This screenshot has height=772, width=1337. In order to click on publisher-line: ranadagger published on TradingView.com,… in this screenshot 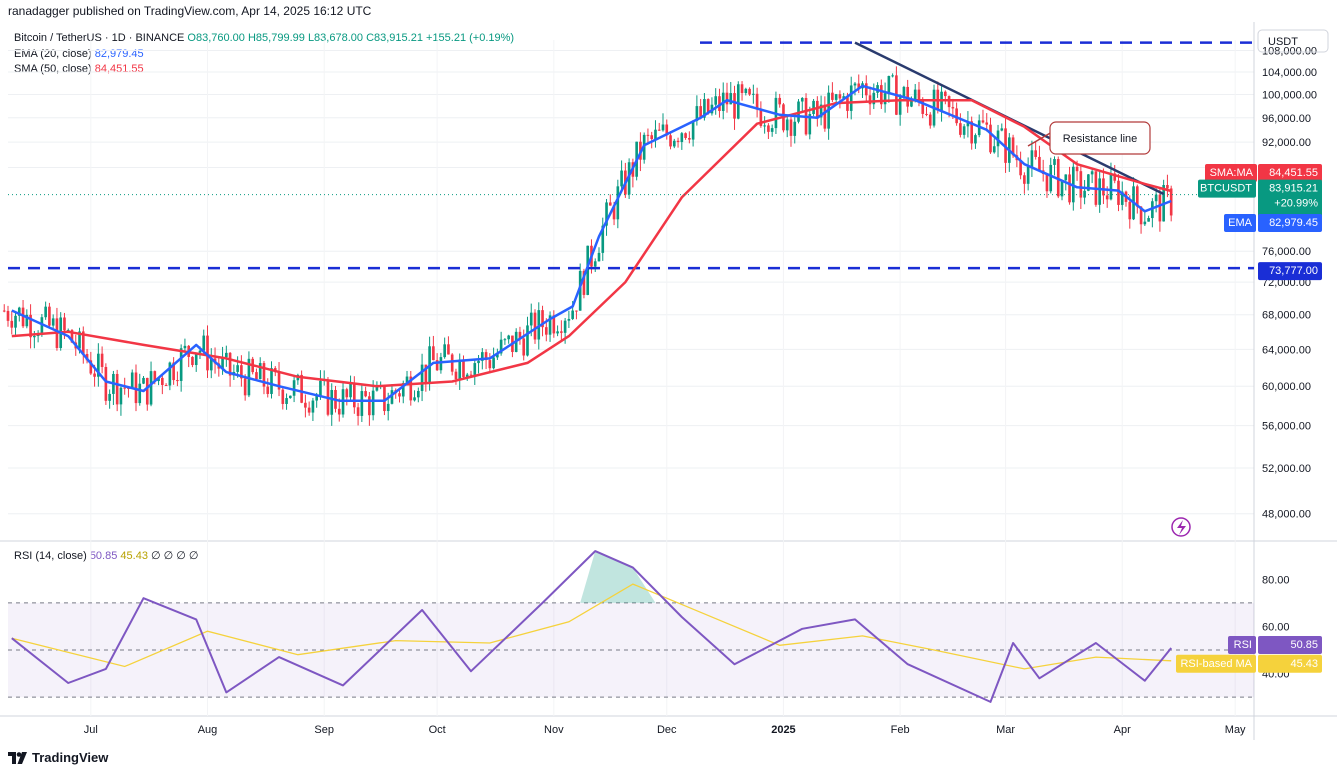, I will do `click(190, 11)`.